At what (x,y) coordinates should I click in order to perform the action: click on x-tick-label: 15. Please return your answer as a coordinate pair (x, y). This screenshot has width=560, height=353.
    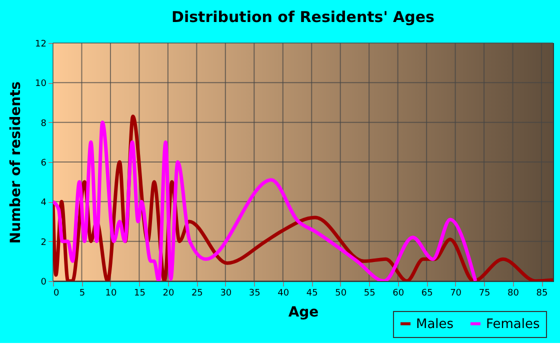
    Looking at the image, I should click on (140, 293).